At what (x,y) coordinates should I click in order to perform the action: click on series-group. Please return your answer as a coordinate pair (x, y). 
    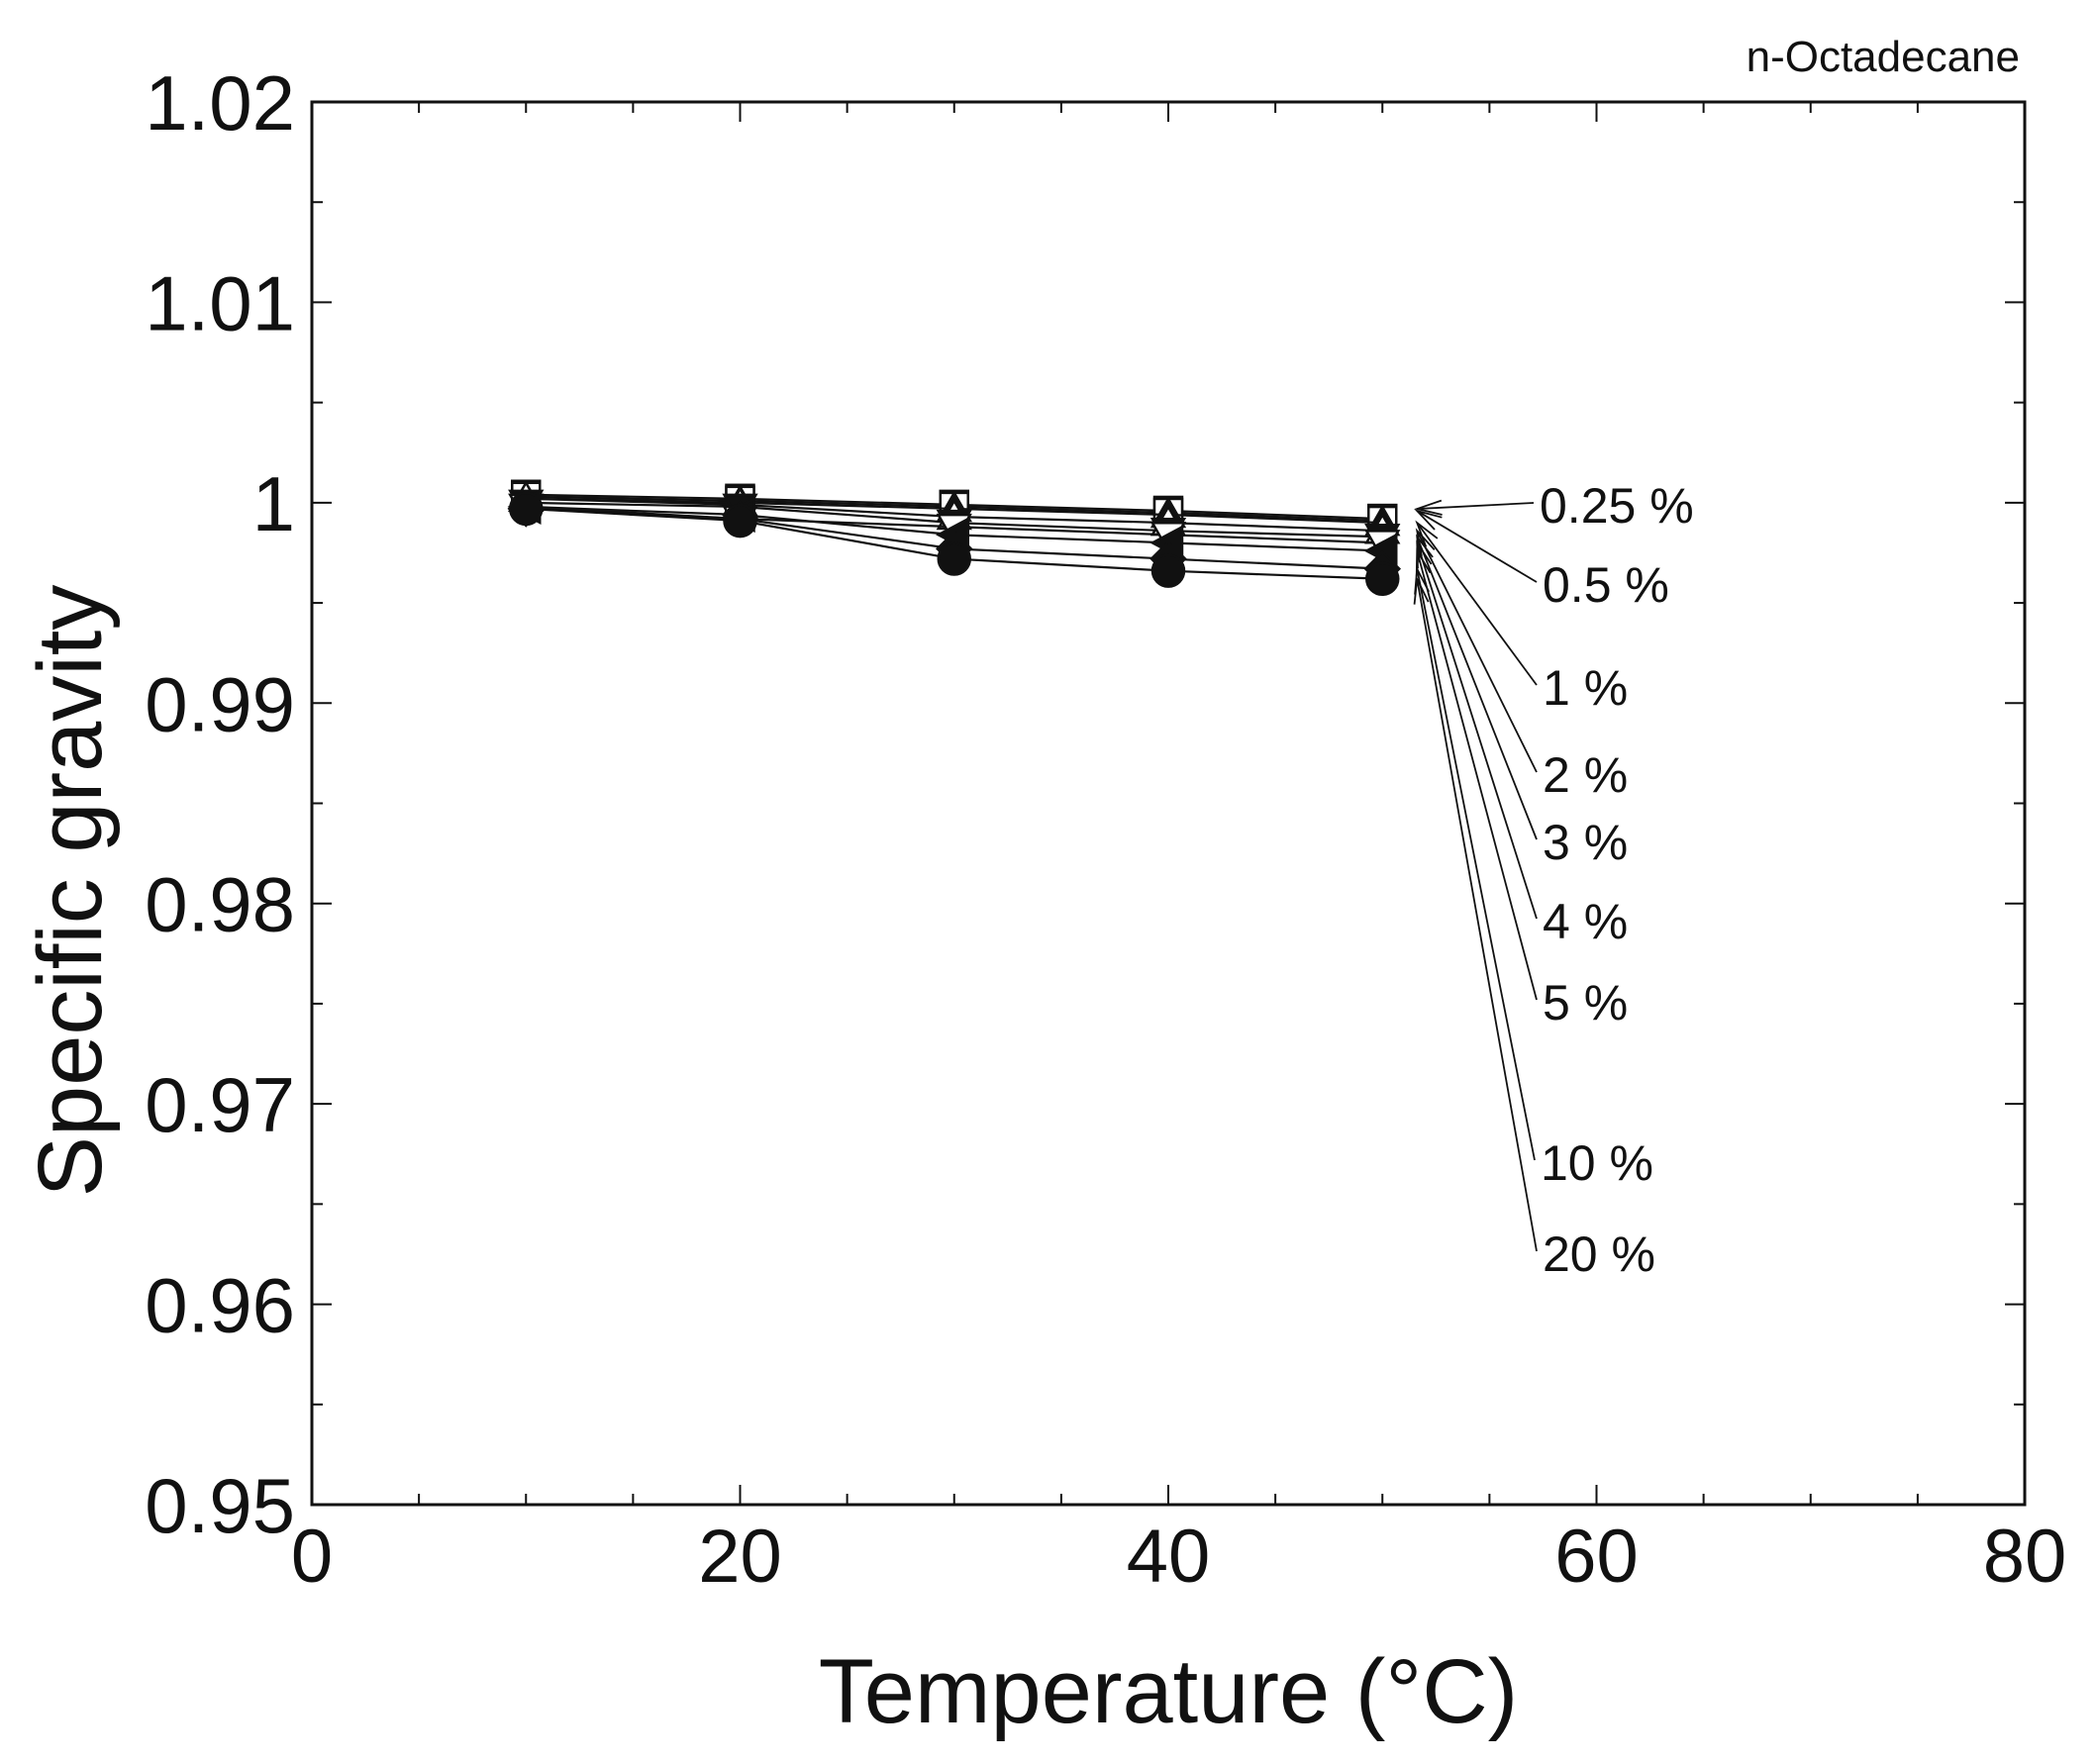
    Looking at the image, I should click on (954, 538).